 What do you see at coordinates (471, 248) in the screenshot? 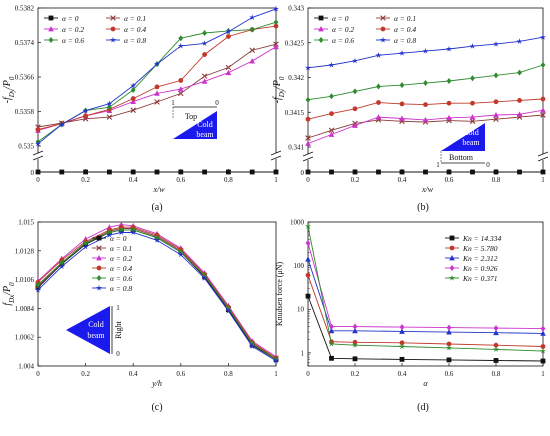
I see `legend-item: Kn = 5.780` at bounding box center [471, 248].